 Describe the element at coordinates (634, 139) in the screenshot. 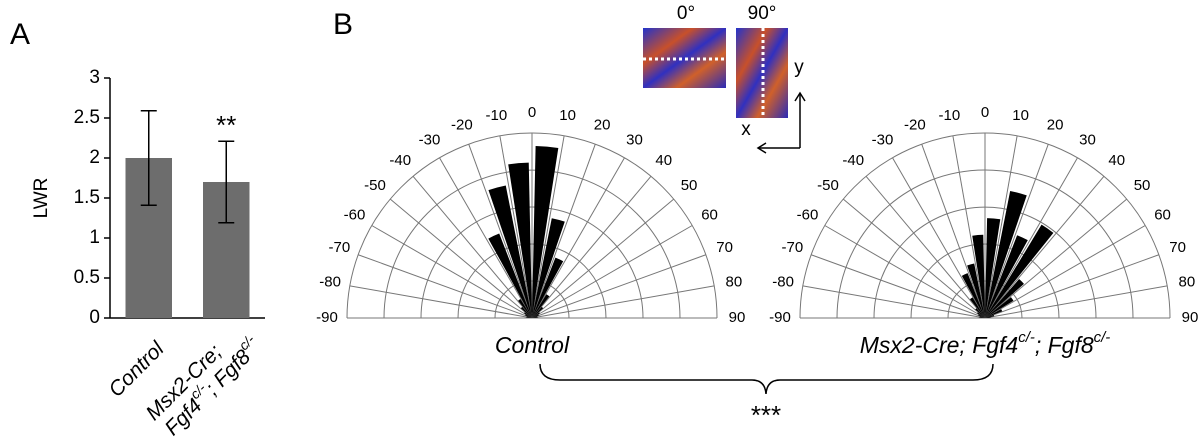

I see `angle-label: 30` at that location.